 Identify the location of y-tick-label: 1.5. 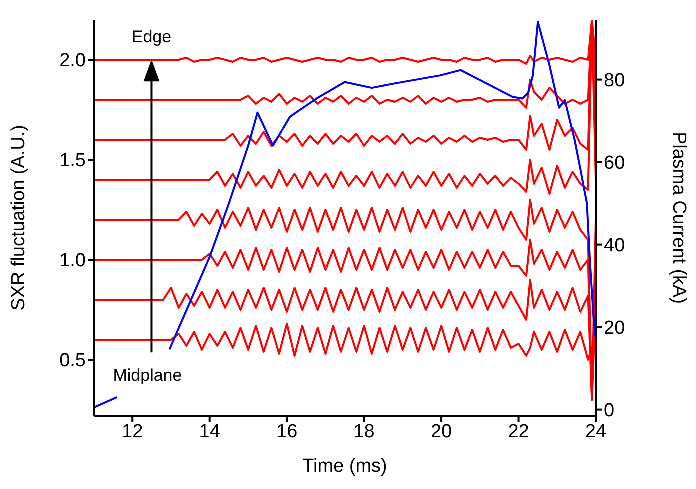
(73, 161).